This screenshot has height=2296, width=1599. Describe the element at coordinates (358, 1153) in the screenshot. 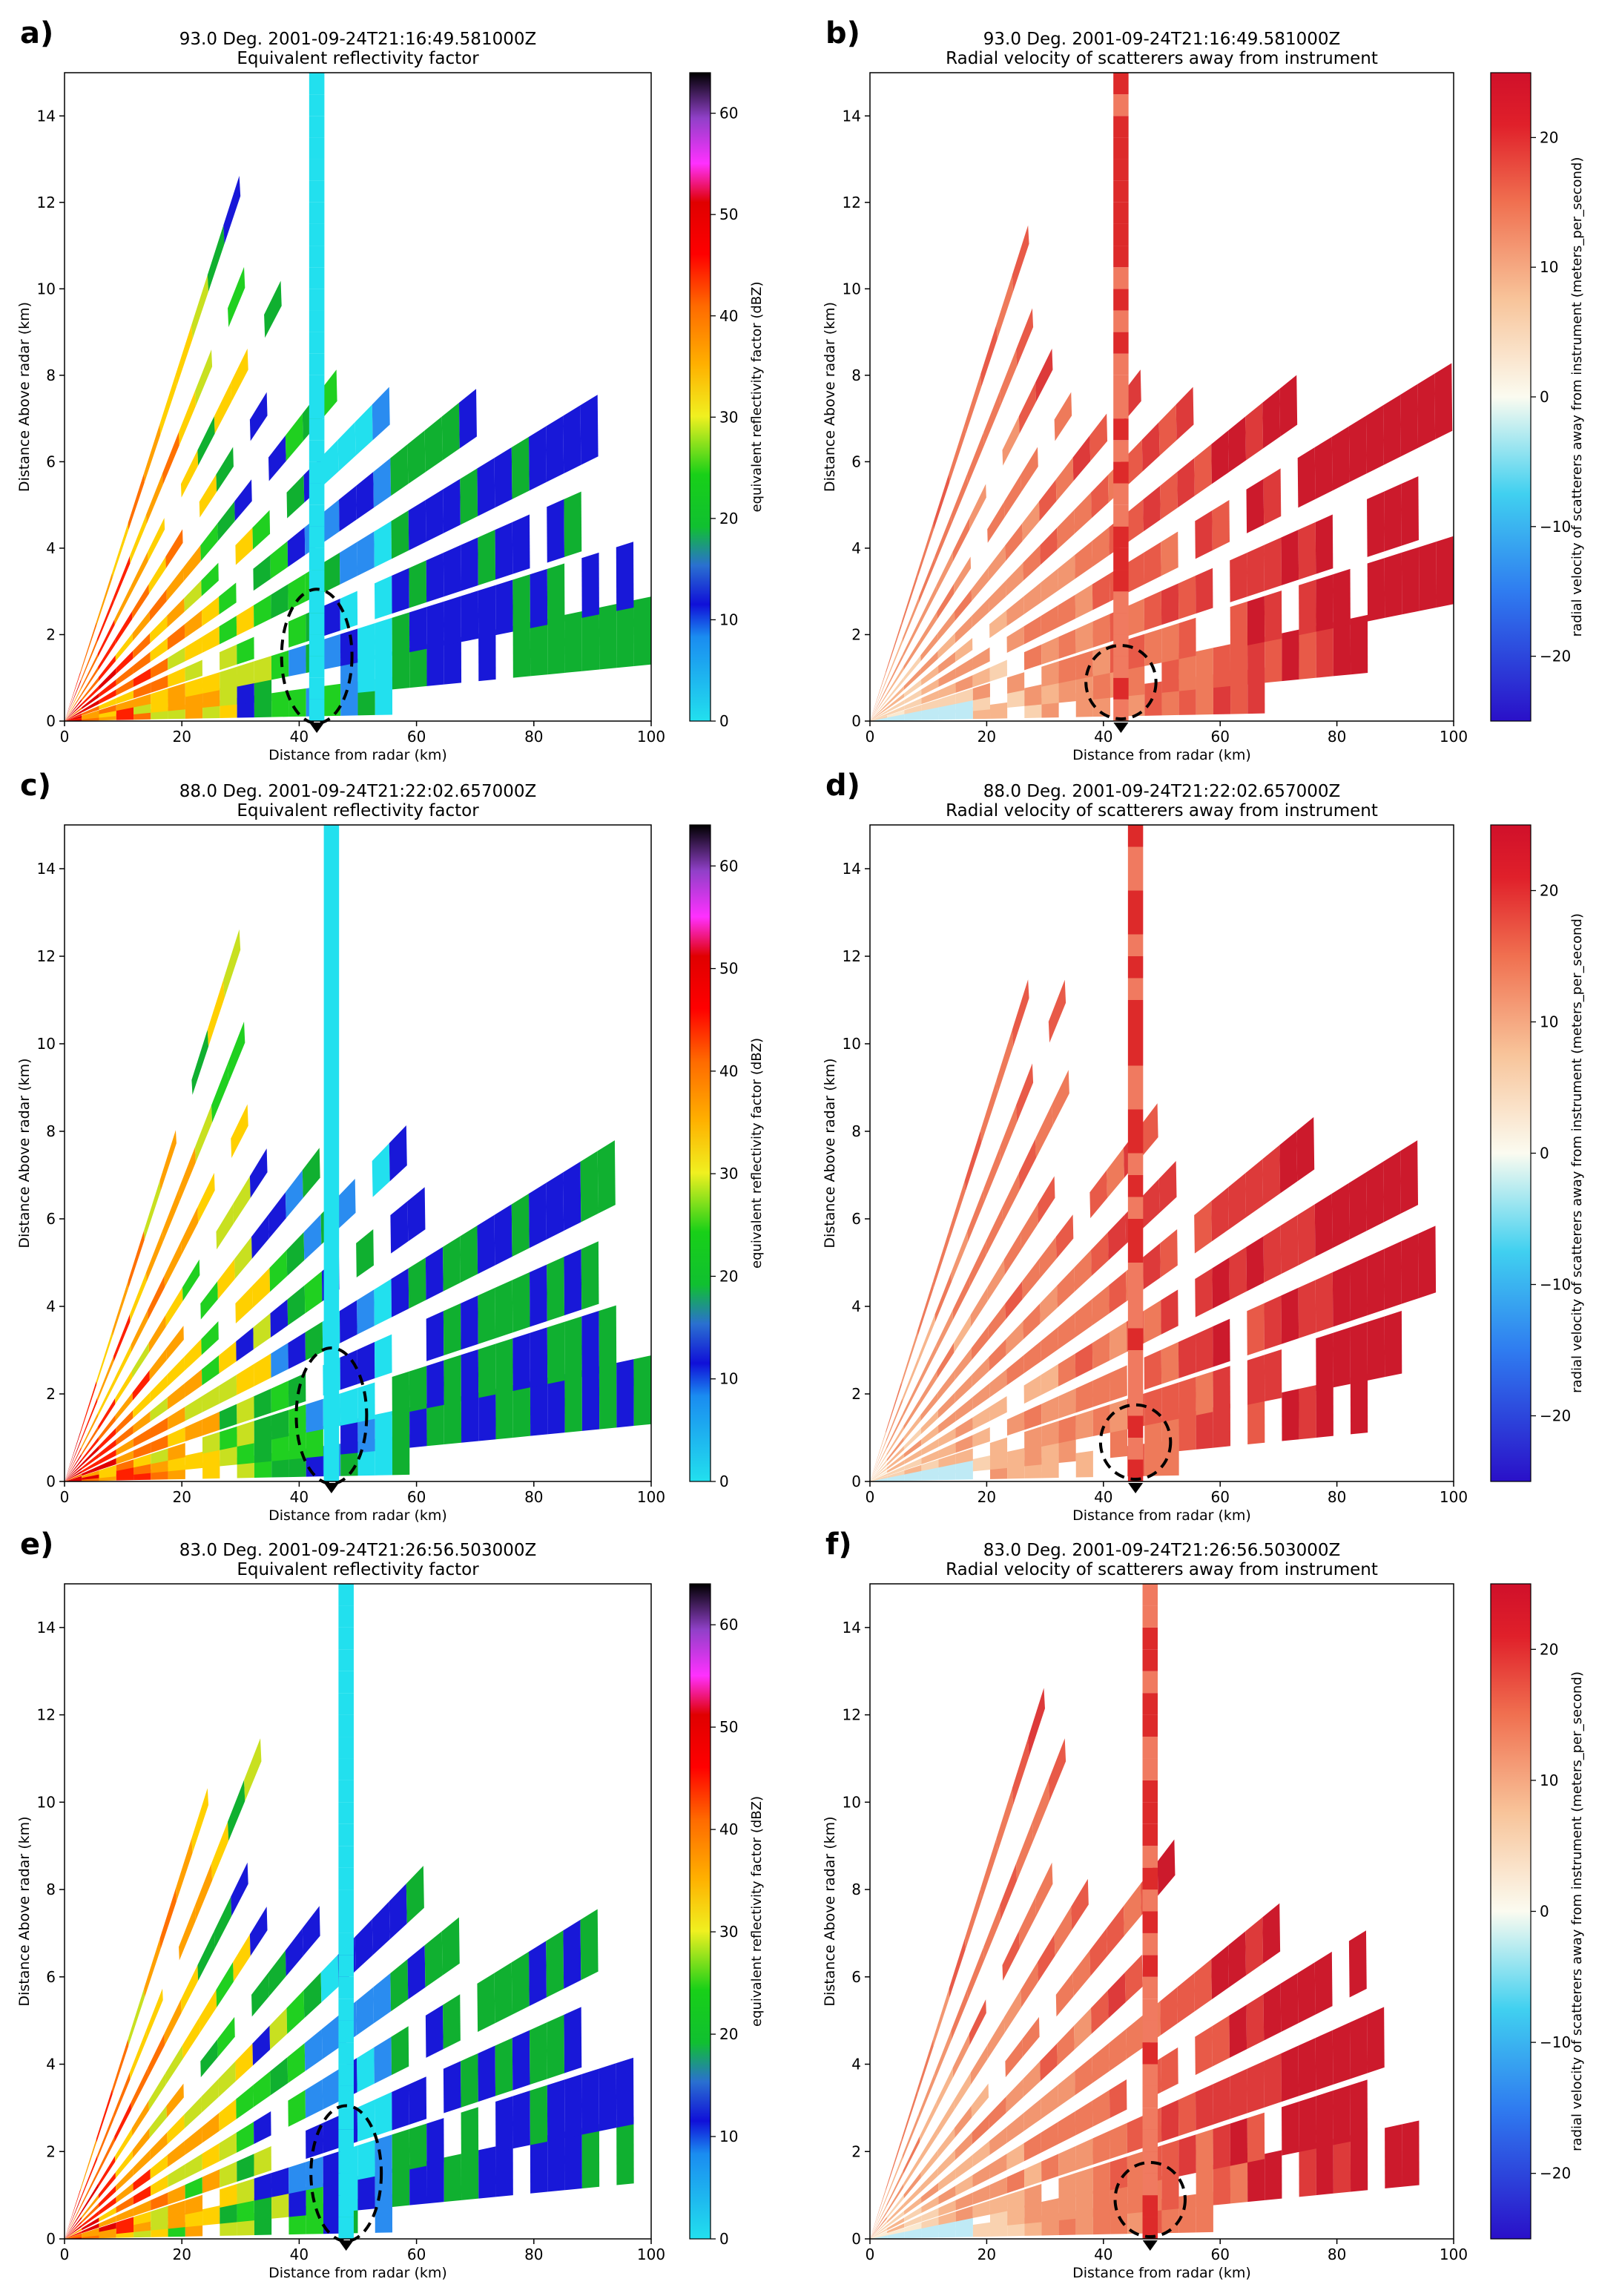

I see `data-layer` at that location.